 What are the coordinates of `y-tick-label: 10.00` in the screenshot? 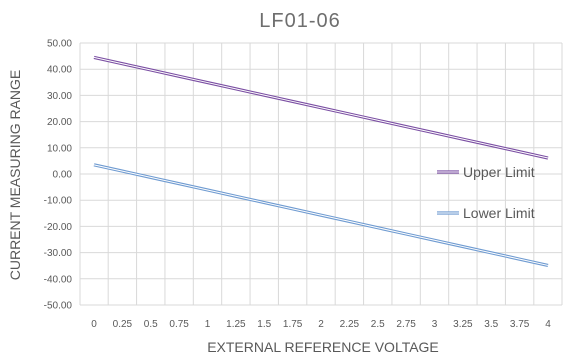 It's located at (59, 148).